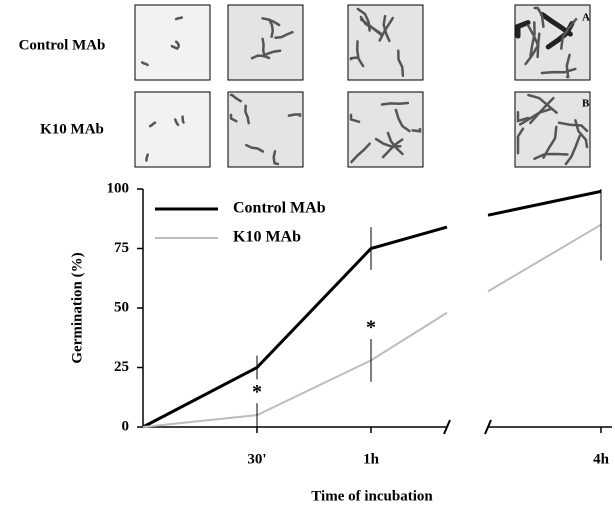  Describe the element at coordinates (121, 248) in the screenshot. I see `y-tick-label: 75` at that location.